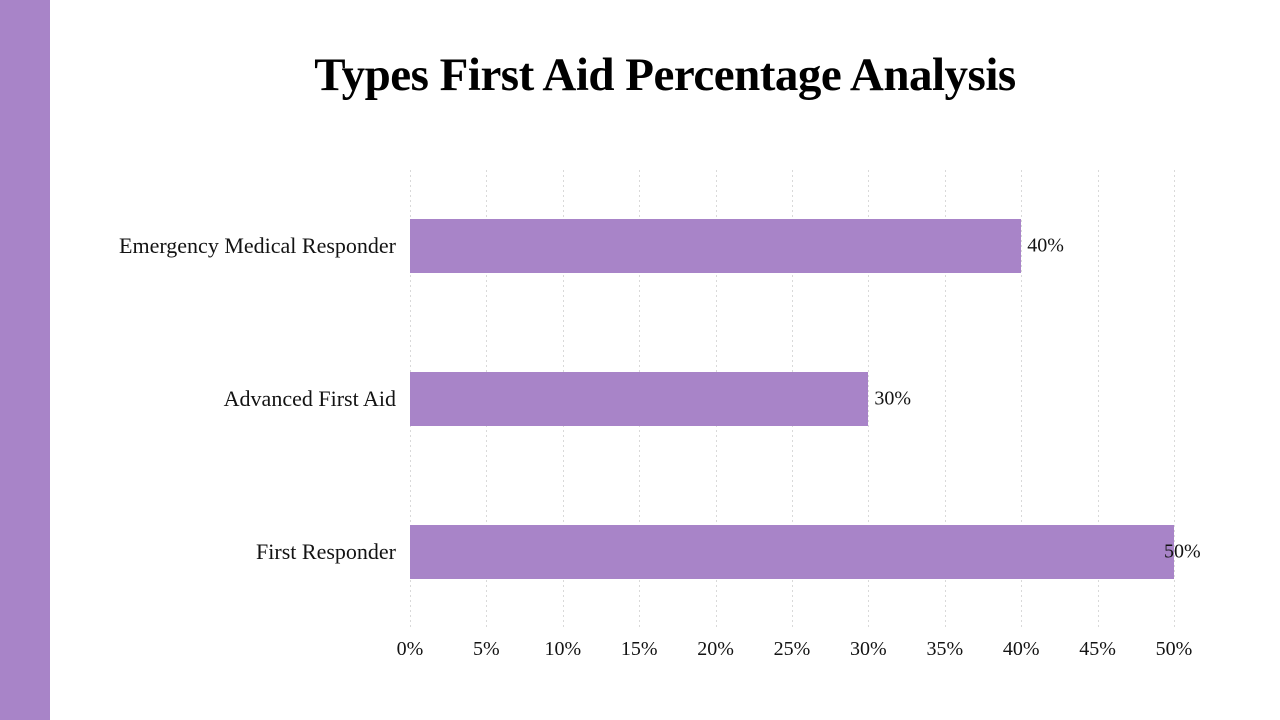  I want to click on x-axis-tick-label: 10%, so click(563, 649).